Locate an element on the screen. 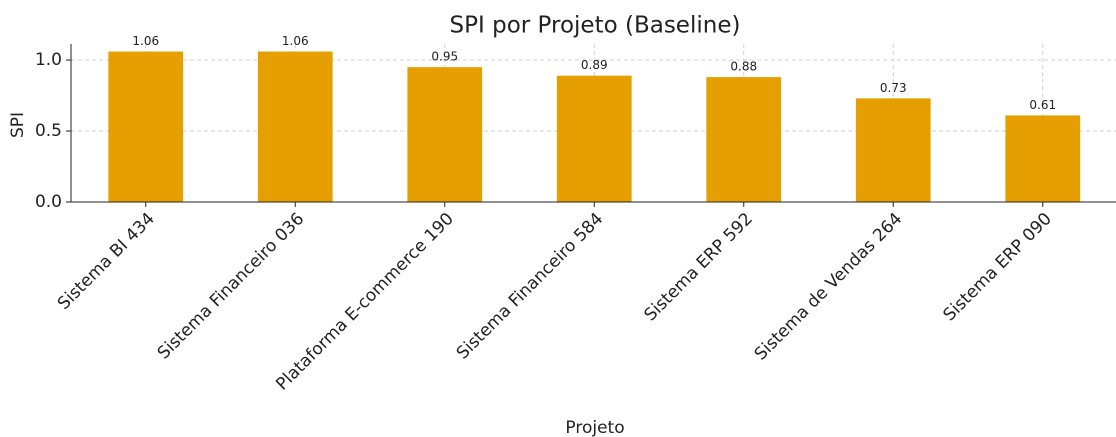 The image size is (1116, 437). x-tick-label: Sistema Financeiro 036 is located at coordinates (231, 286).